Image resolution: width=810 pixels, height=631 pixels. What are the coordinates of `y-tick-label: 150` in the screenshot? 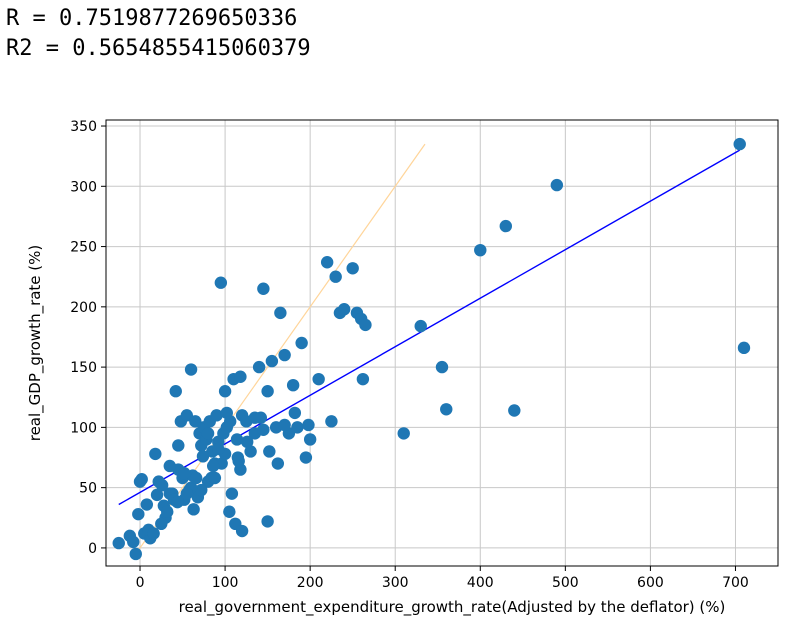 It's located at (83, 368).